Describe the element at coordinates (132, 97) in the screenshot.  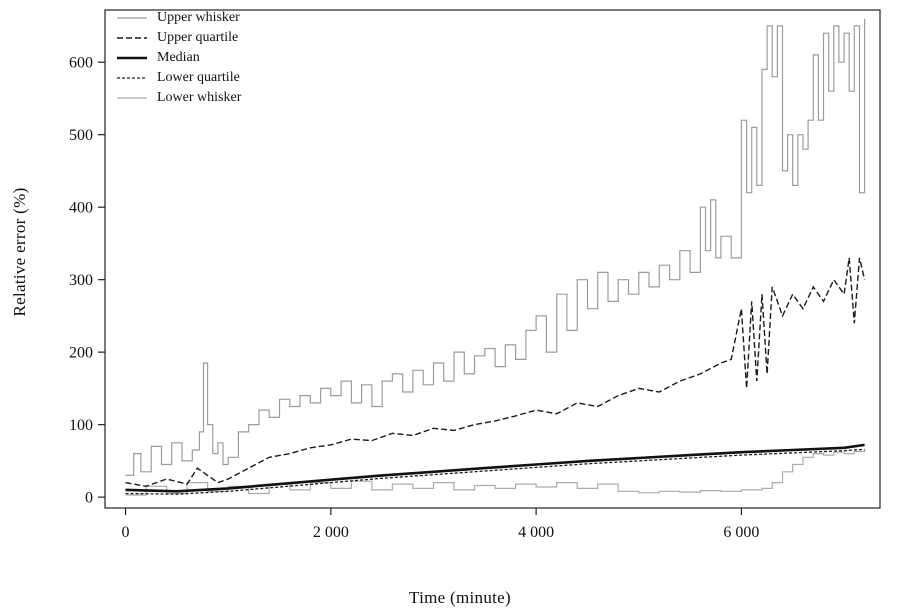
I see `legend-line-sample-lower-whisker` at that location.